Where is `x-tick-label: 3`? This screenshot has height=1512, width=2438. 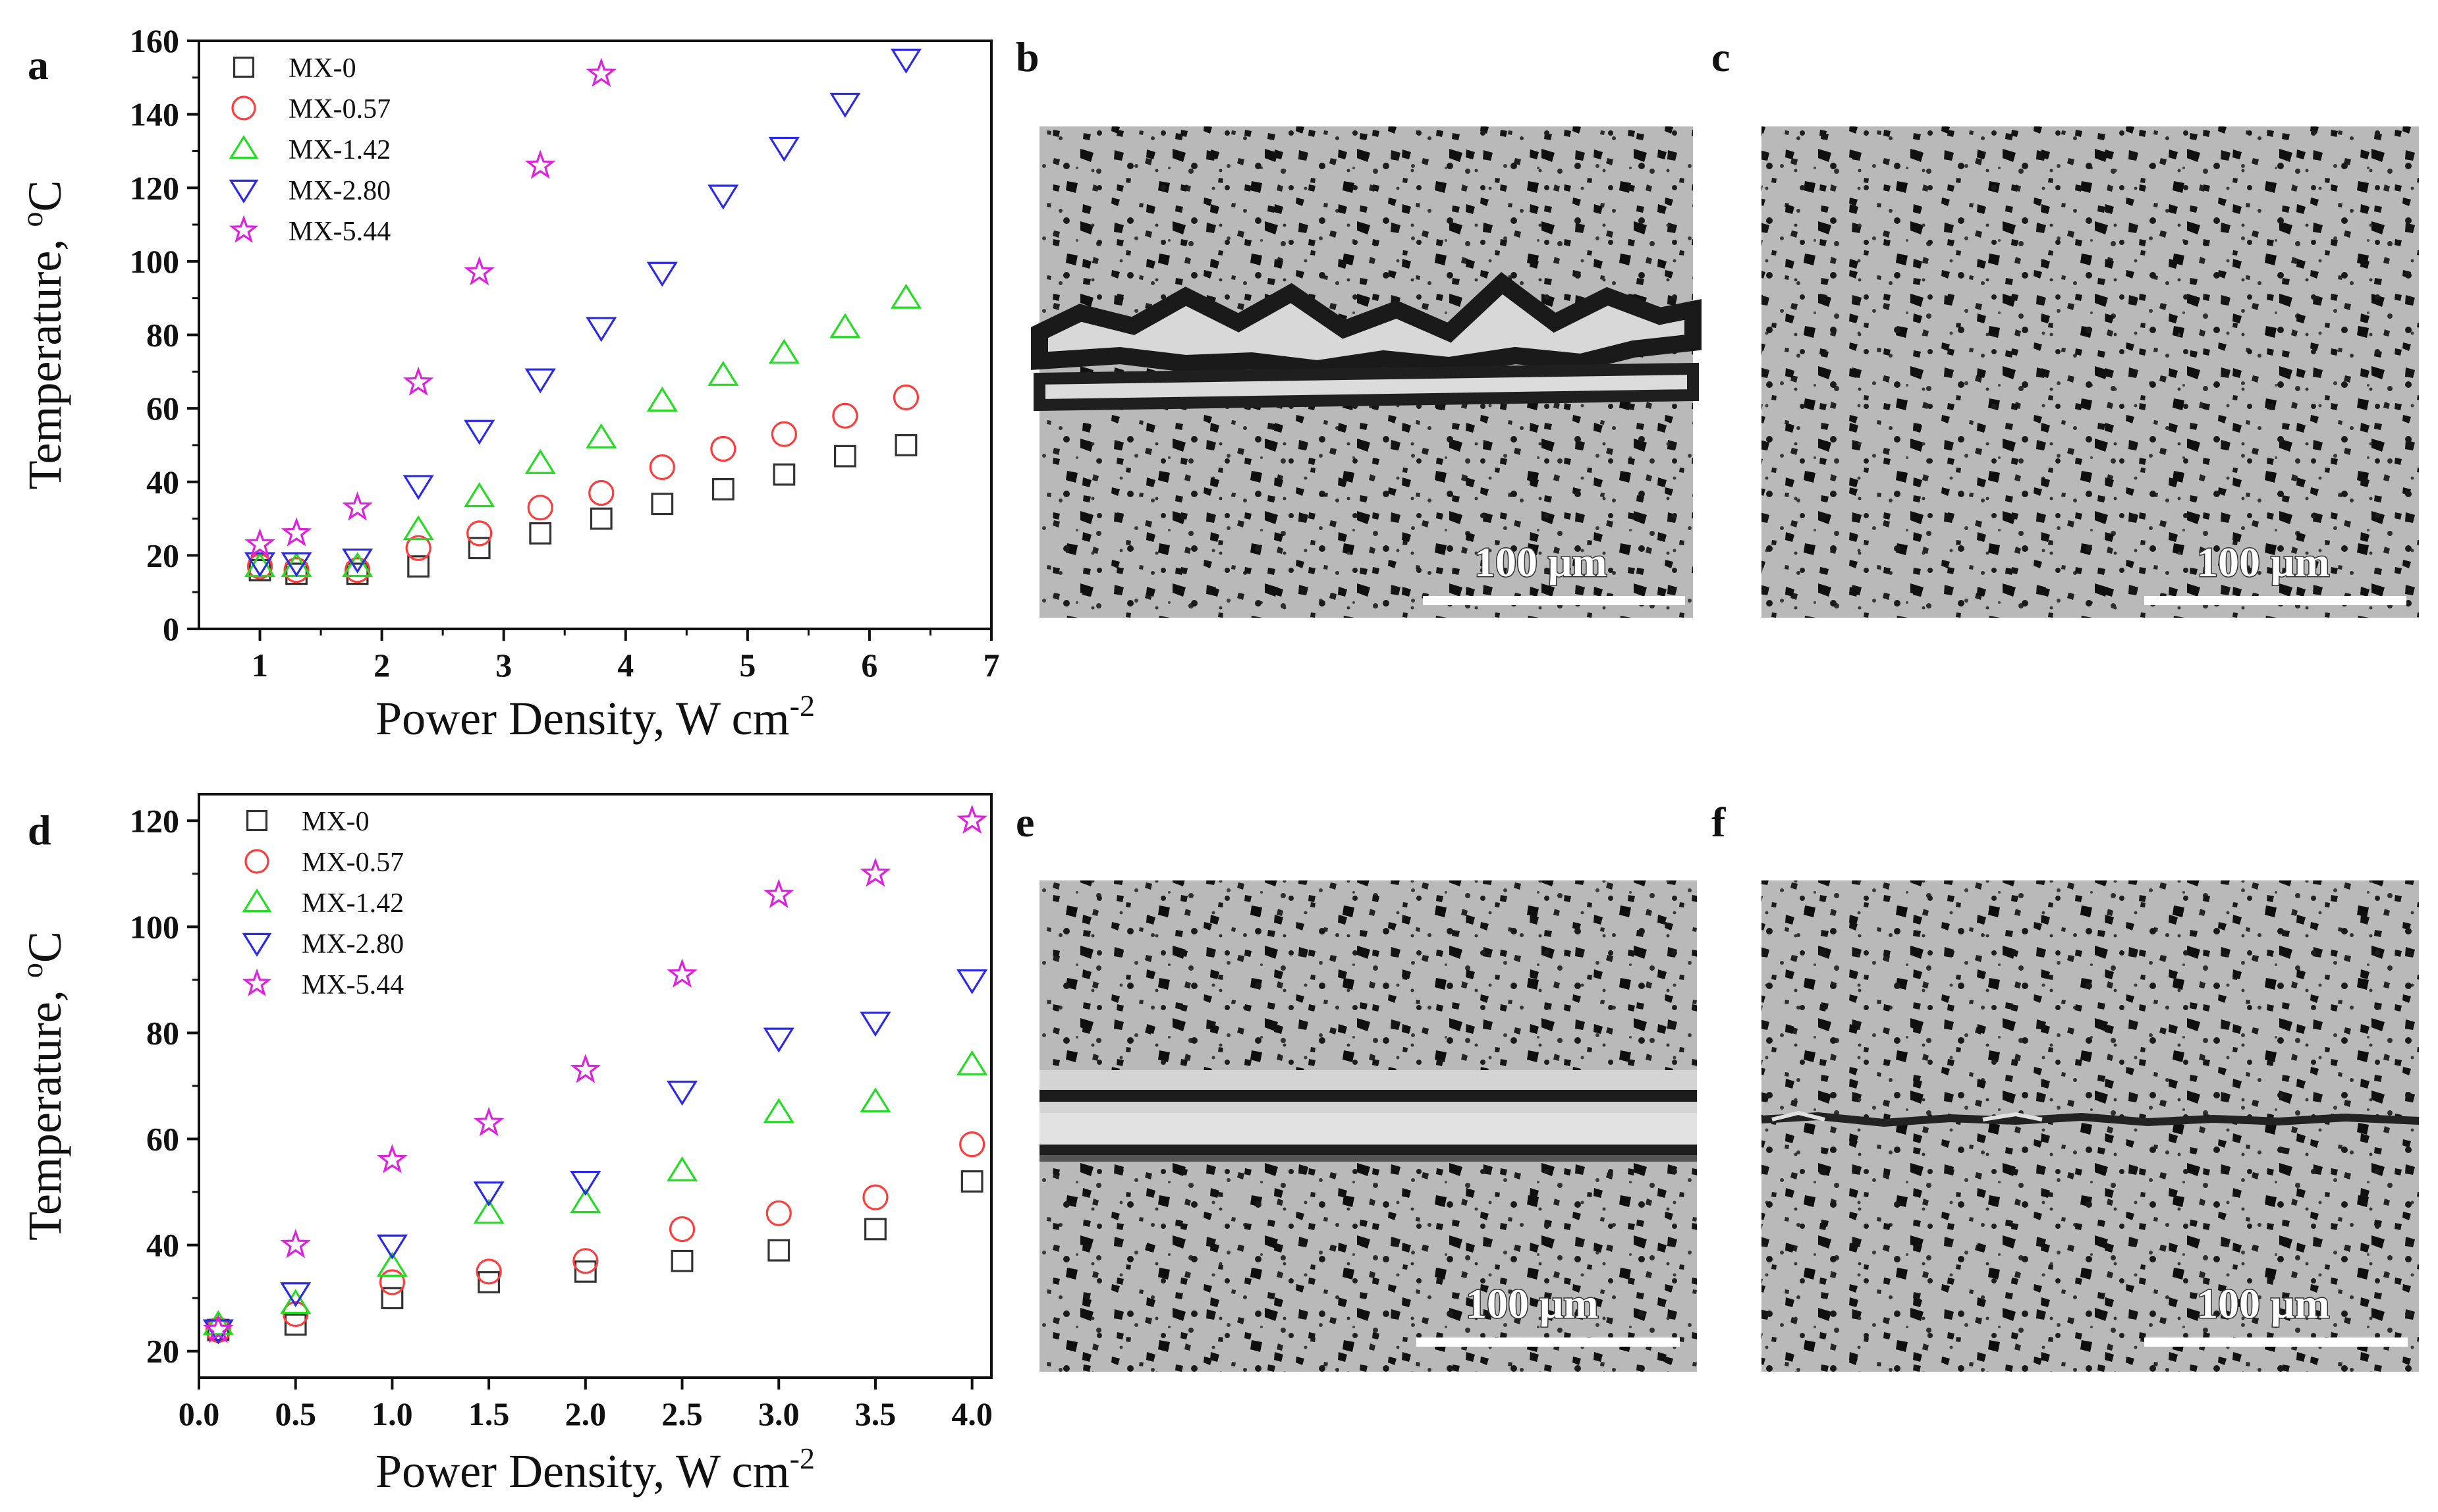
x-tick-label: 3 is located at coordinates (503, 666).